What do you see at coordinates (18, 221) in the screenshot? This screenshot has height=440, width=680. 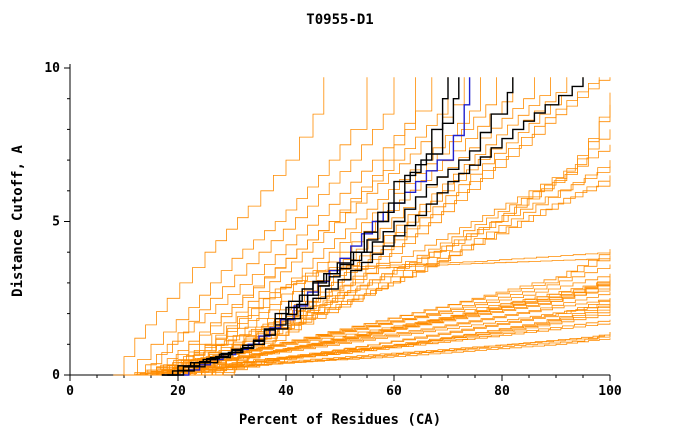 I see `y-axis-label: Distance Cutoff, A` at bounding box center [18, 221].